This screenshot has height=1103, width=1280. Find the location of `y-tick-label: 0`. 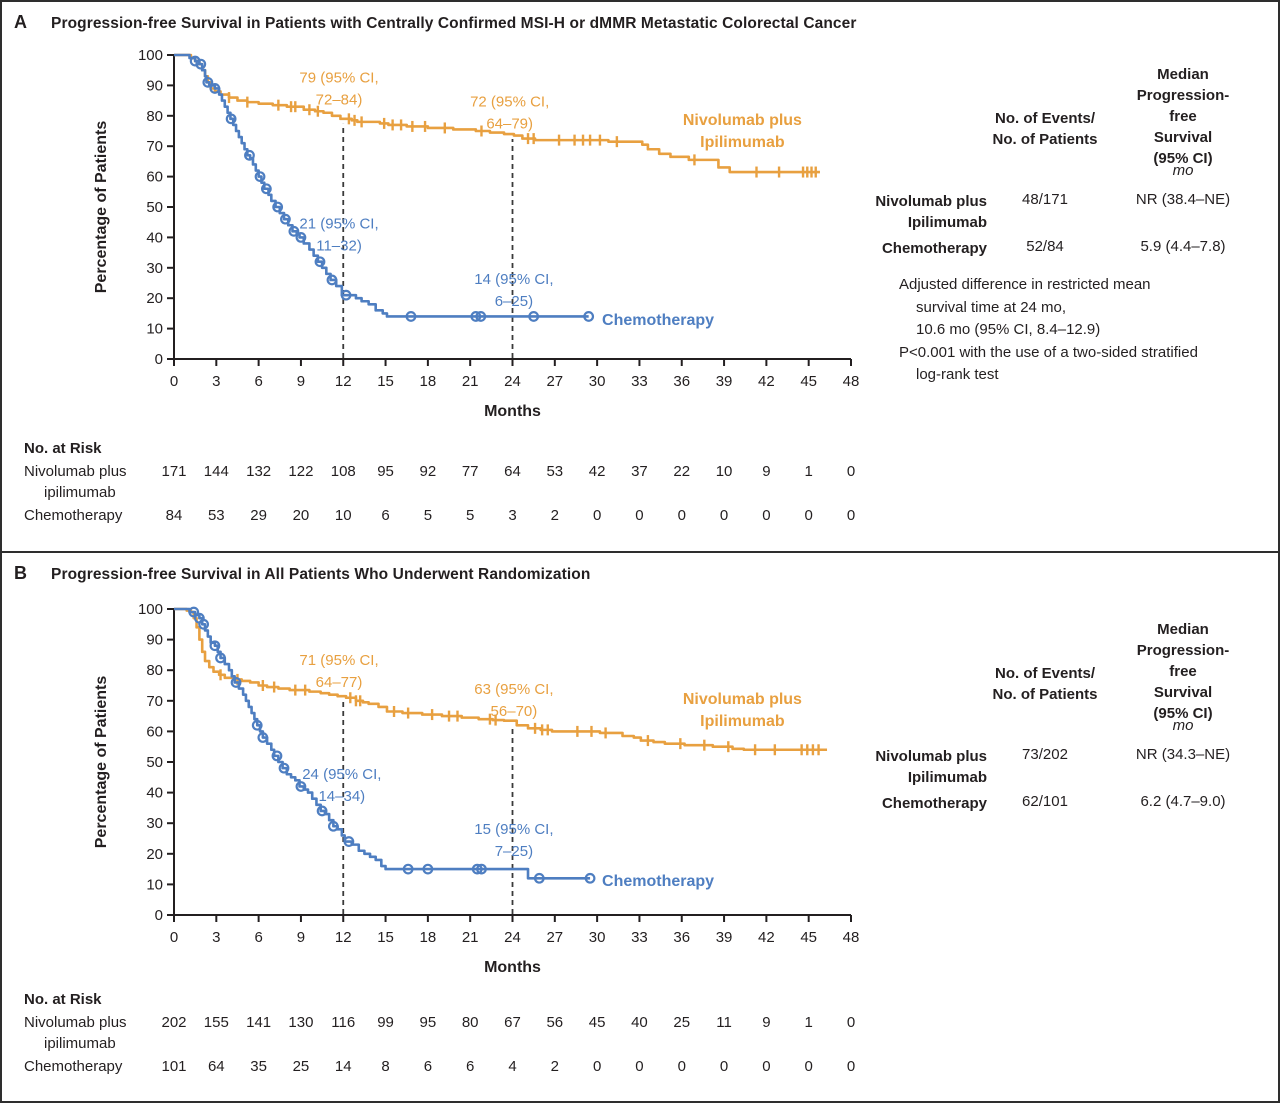

y-tick-label: 0 is located at coordinates (159, 359).